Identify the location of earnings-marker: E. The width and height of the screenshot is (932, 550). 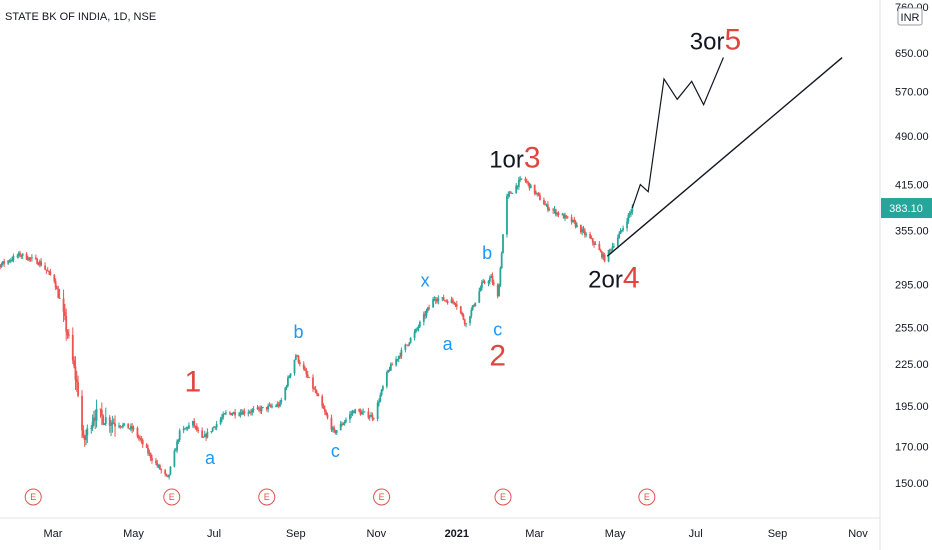
(647, 497).